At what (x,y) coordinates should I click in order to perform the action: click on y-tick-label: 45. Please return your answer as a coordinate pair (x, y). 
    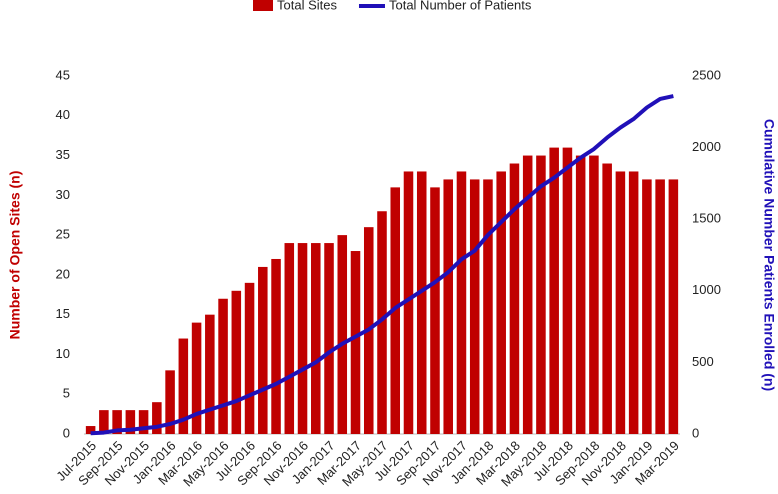
    Looking at the image, I should click on (63, 74).